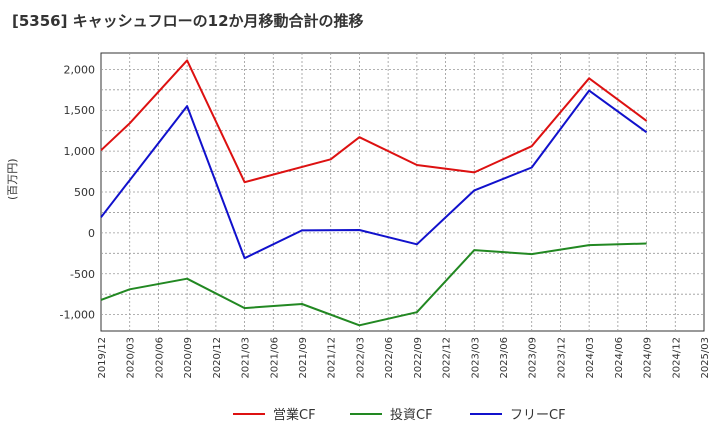  Describe the element at coordinates (294, 415) in the screenshot. I see `legend-label: 営業CF` at that location.